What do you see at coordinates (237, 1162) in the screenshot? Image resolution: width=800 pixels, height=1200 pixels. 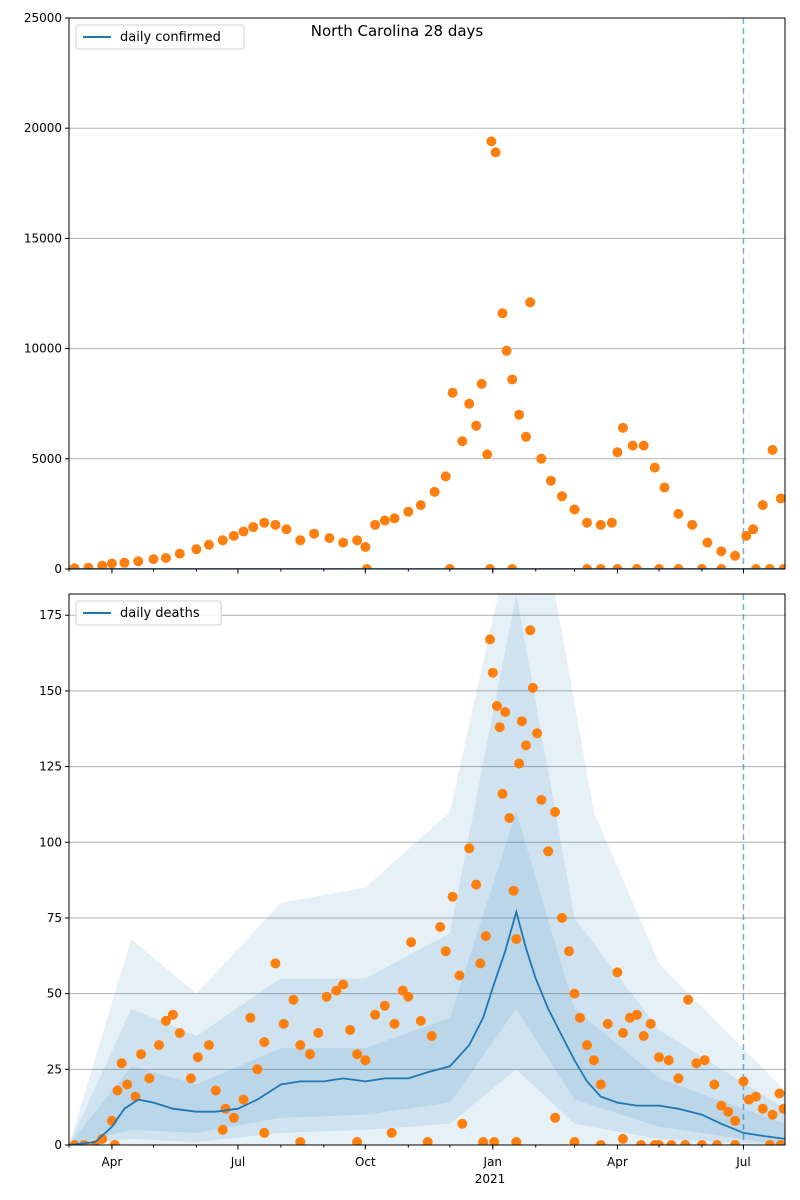 I see `x-tick-label: Jul` at bounding box center [237, 1162].